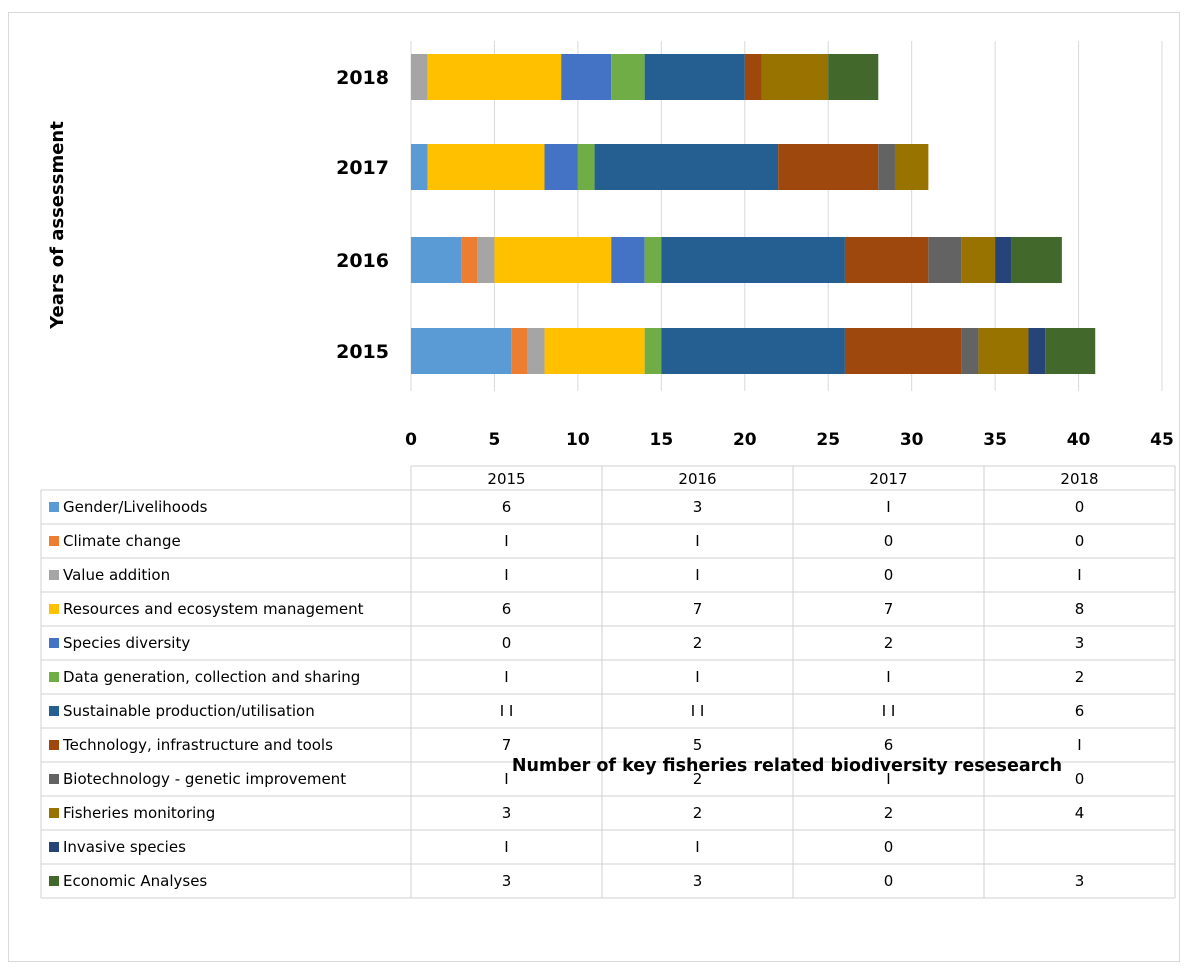 The image size is (1190, 972). Describe the element at coordinates (135, 507) in the screenshot. I see `legend-label: Gender/Livelihoods` at that location.